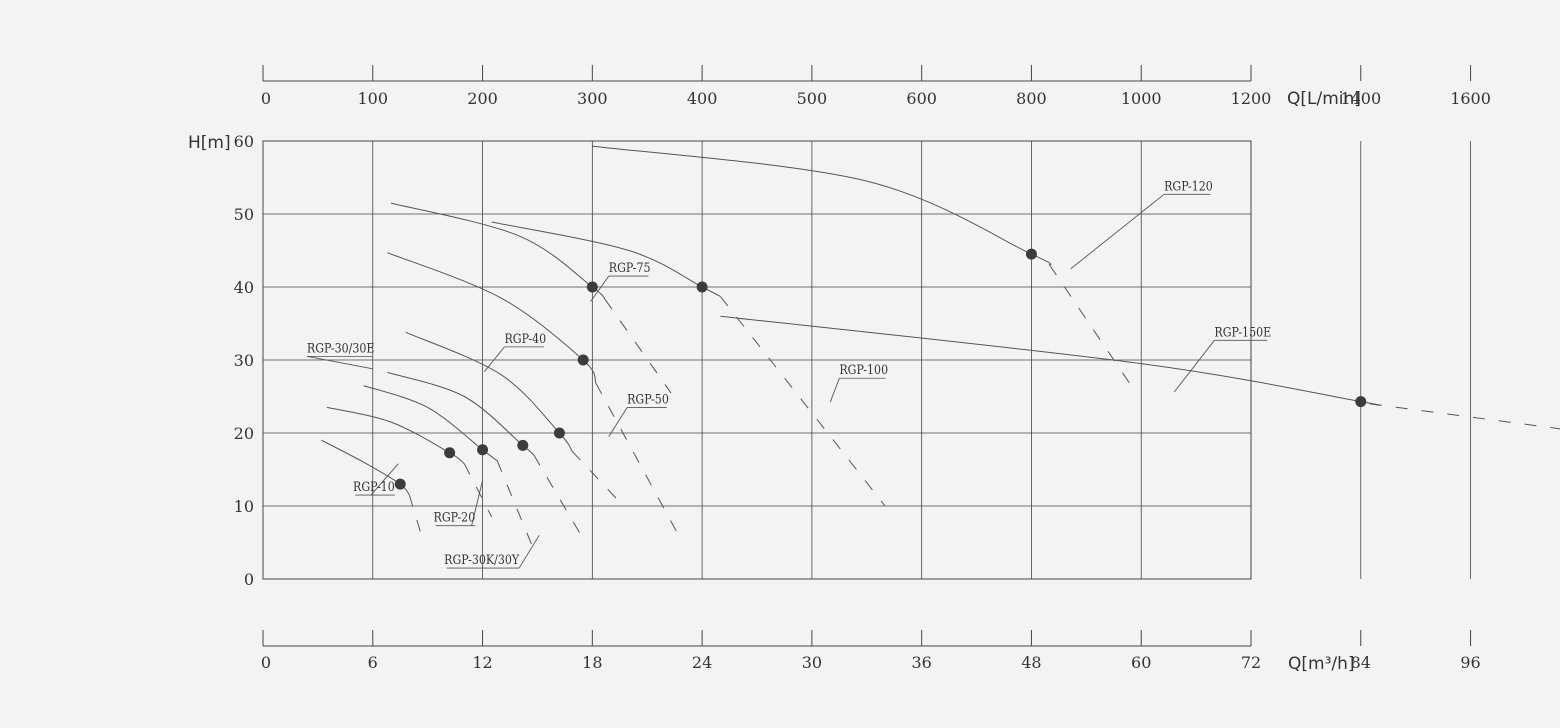 The image size is (1560, 728). What do you see at coordinates (1464, 416) in the screenshot?
I see `dashed-curve-rgp-150e` at bounding box center [1464, 416].